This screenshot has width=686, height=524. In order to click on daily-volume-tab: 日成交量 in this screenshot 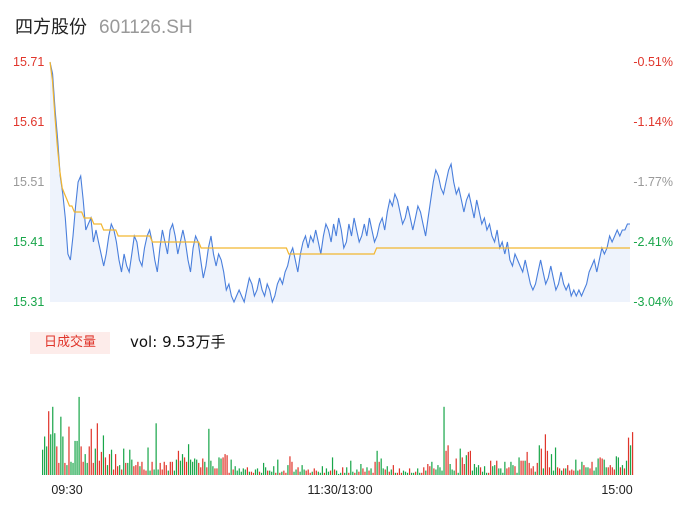, I will do `click(70, 343)`.